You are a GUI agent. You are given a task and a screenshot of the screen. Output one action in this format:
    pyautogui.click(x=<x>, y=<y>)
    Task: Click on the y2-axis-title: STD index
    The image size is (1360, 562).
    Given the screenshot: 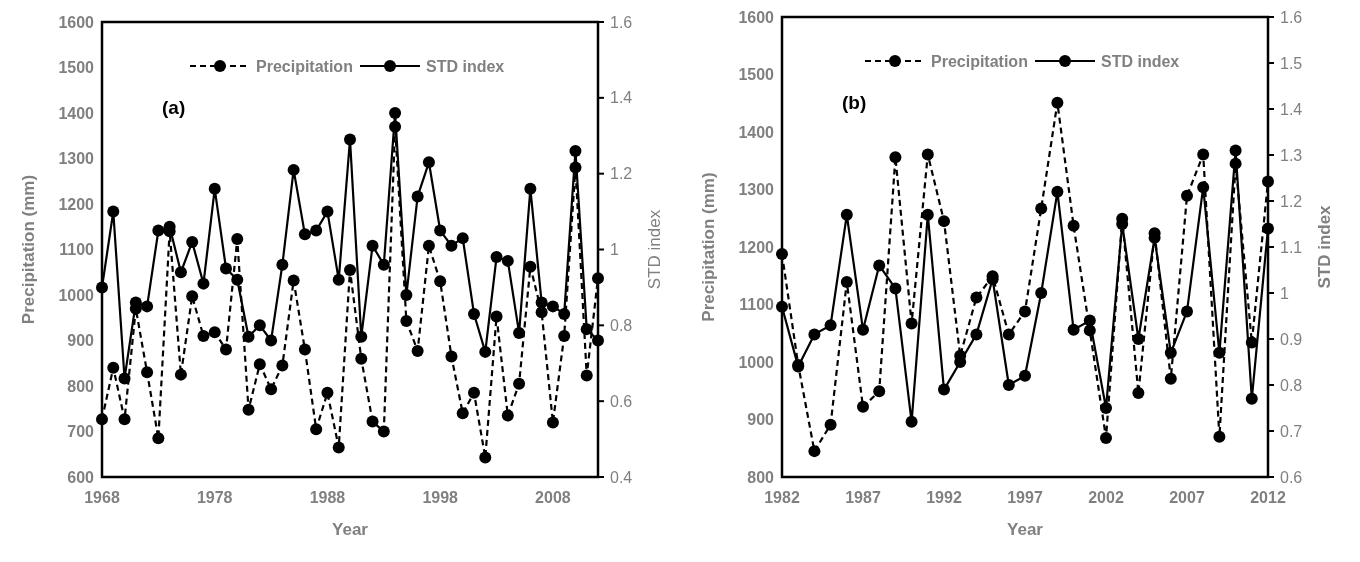 What is the action you would take?
    pyautogui.click(x=654, y=249)
    